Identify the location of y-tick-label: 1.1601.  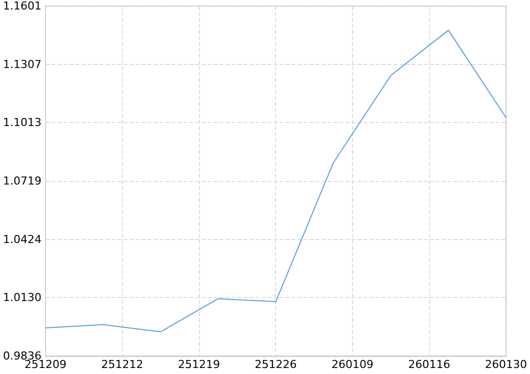
(22, 6).